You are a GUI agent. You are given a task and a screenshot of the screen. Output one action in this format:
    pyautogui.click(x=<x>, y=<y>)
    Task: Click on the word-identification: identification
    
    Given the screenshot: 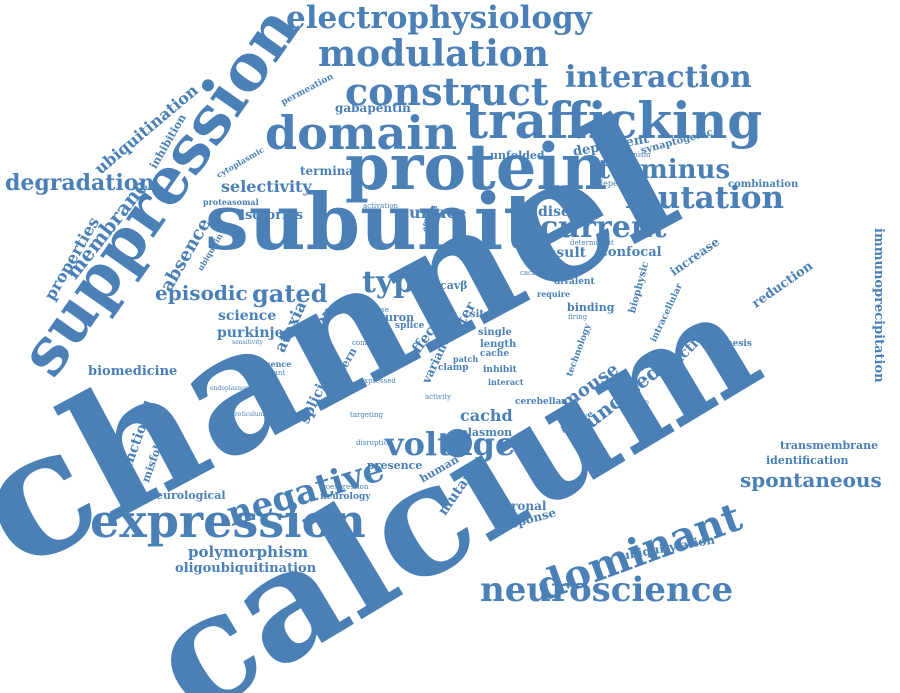 What is the action you would take?
    pyautogui.click(x=807, y=460)
    